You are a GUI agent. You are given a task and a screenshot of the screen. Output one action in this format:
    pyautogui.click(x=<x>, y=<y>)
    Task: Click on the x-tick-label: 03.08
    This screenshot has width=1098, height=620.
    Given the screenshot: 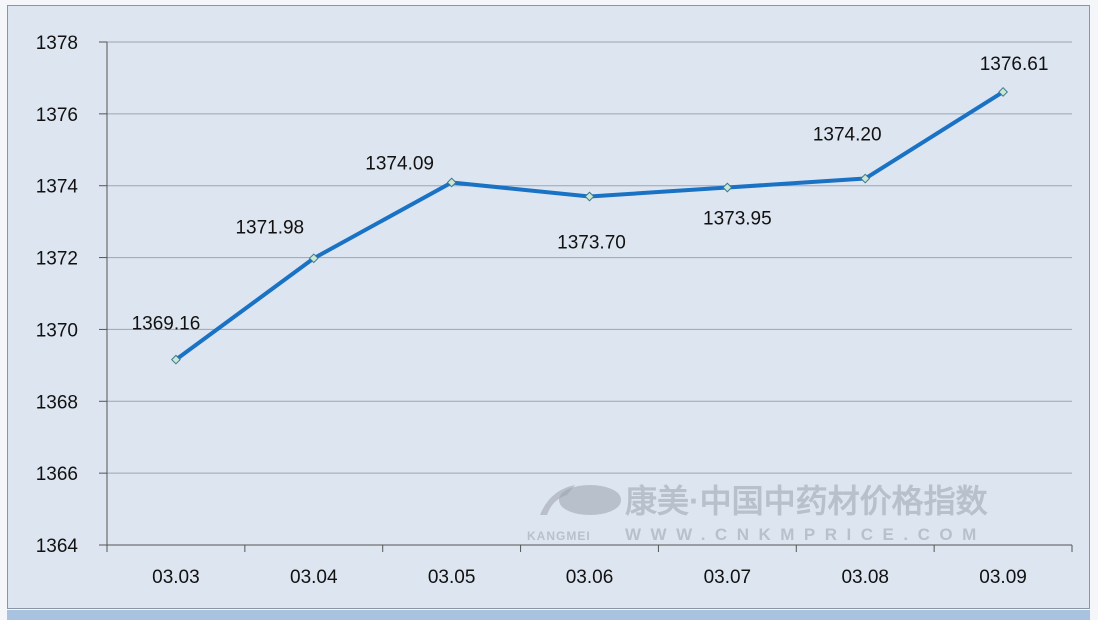 What is the action you would take?
    pyautogui.click(x=865, y=577)
    